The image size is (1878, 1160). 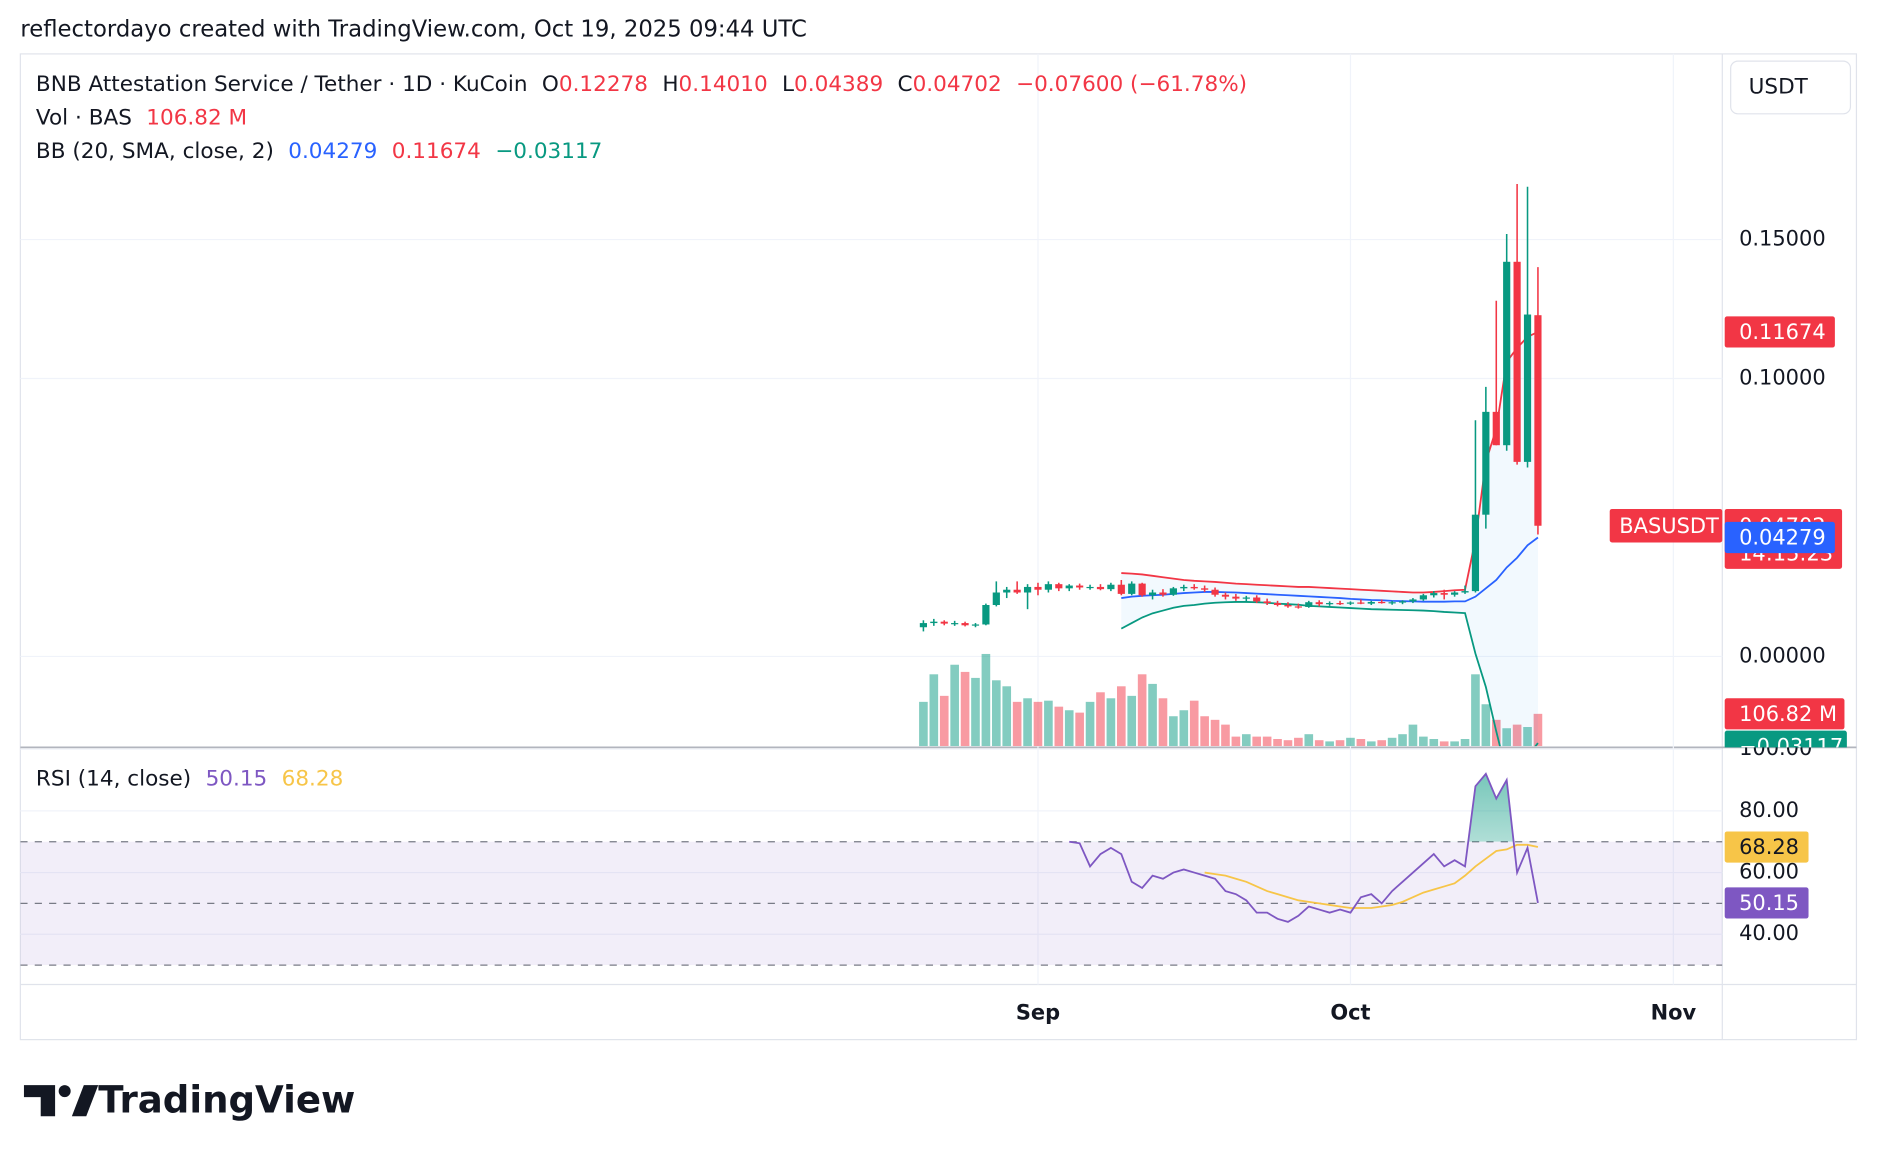 I want to click on rsi-tick-label: 40.00, so click(x=1769, y=933).